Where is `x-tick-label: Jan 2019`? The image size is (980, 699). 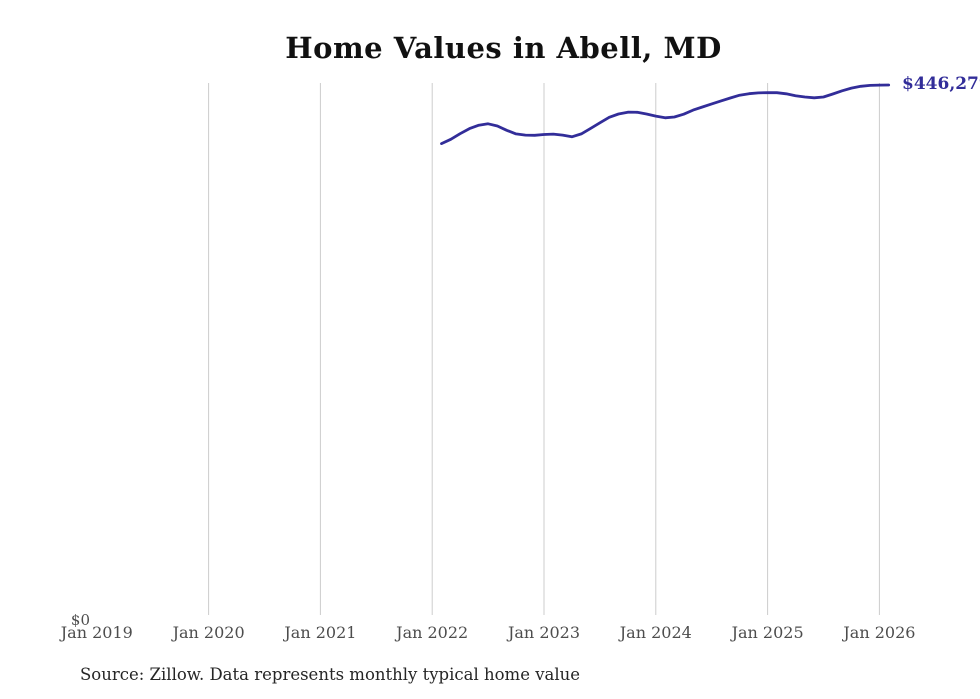 x-tick-label: Jan 2019 is located at coordinates (96, 632).